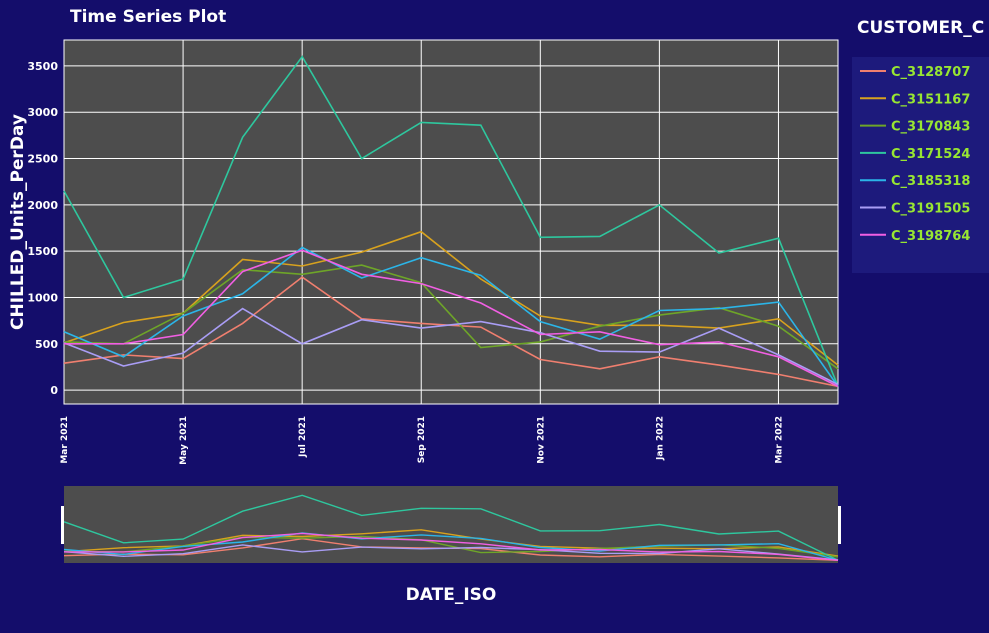 Image resolution: width=989 pixels, height=633 pixels. I want to click on y-axis-title: CHILLED_Units_PerDay, so click(18, 222).